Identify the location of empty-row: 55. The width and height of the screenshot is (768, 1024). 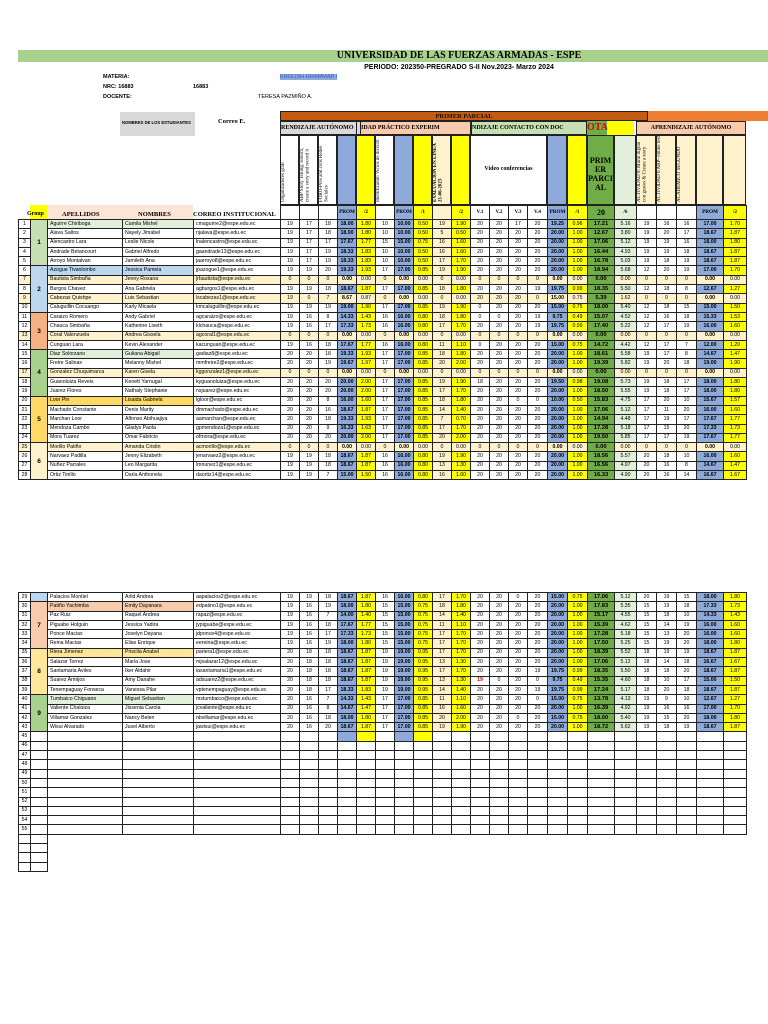
(382, 829).